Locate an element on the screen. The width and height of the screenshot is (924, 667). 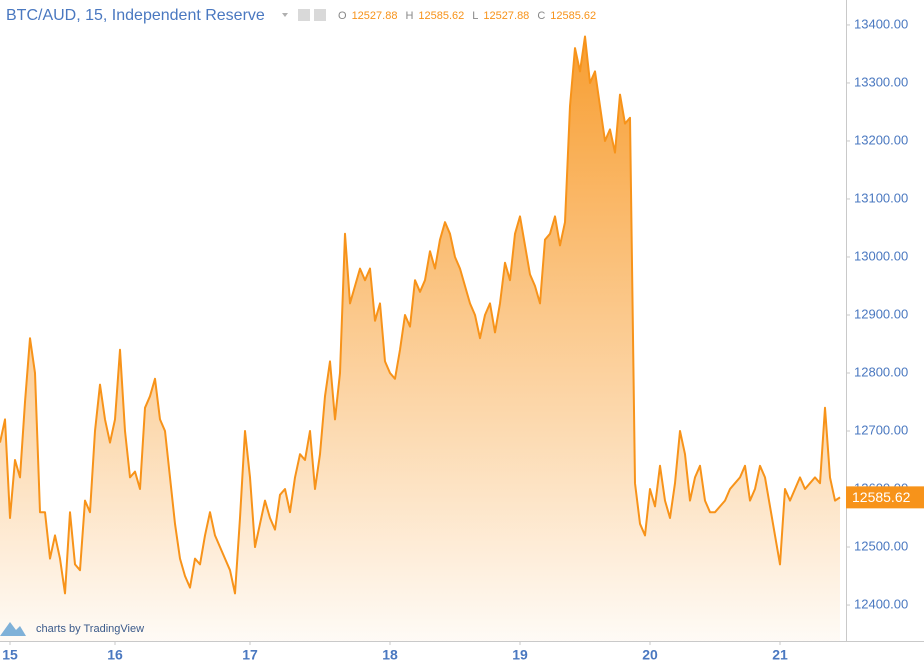
y-tick-label: 12700.00 is located at coordinates (881, 429).